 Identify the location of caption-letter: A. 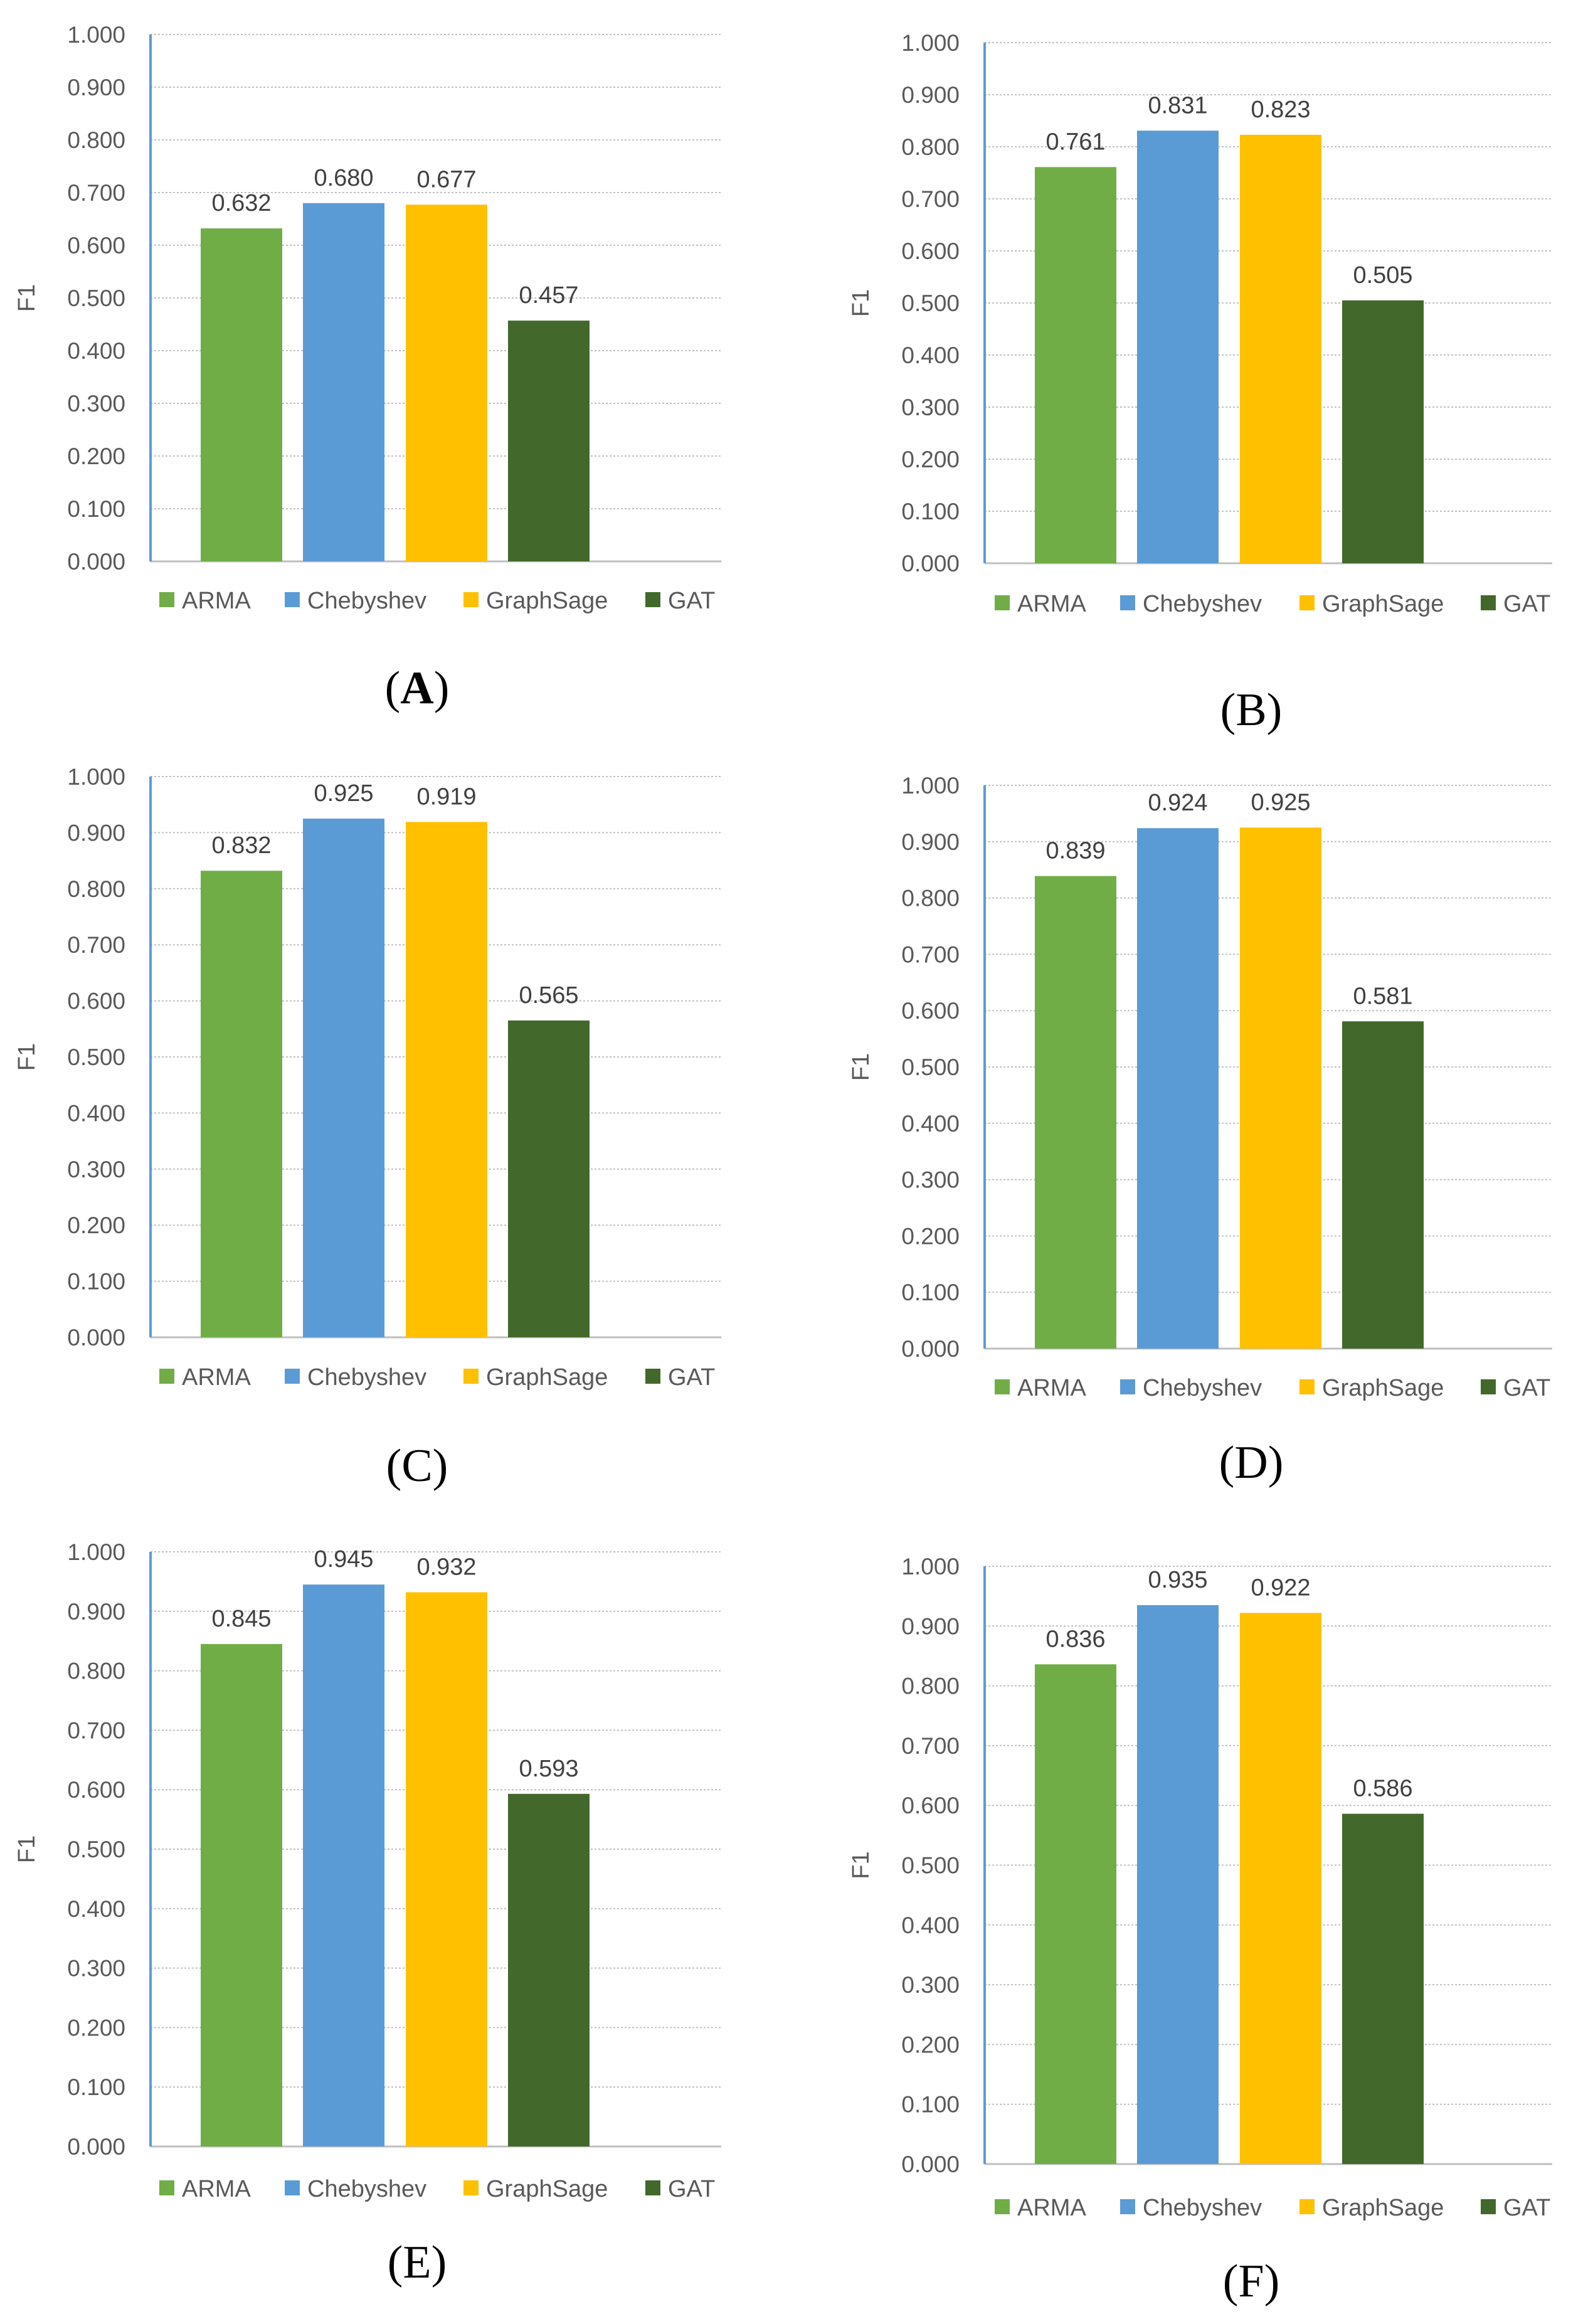
(417, 688).